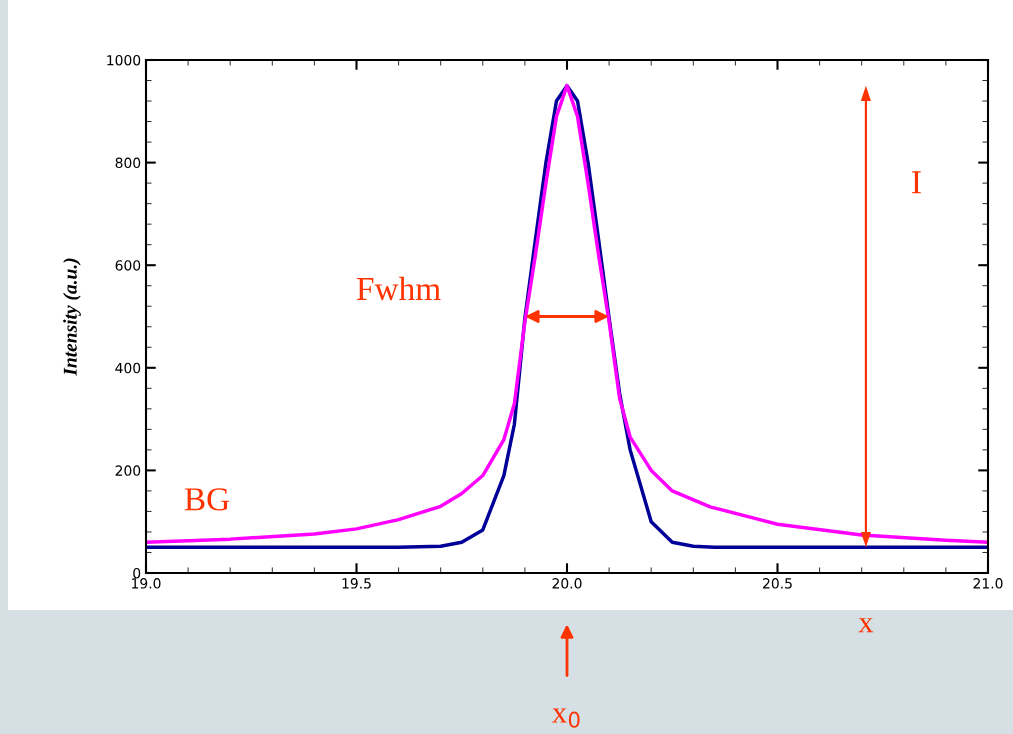  What do you see at coordinates (866, 625) in the screenshot?
I see `text: x` at bounding box center [866, 625].